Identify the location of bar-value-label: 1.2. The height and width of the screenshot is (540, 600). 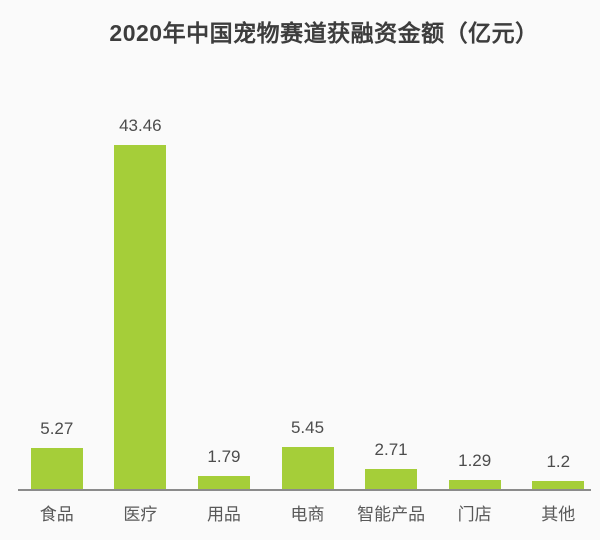
(558, 461).